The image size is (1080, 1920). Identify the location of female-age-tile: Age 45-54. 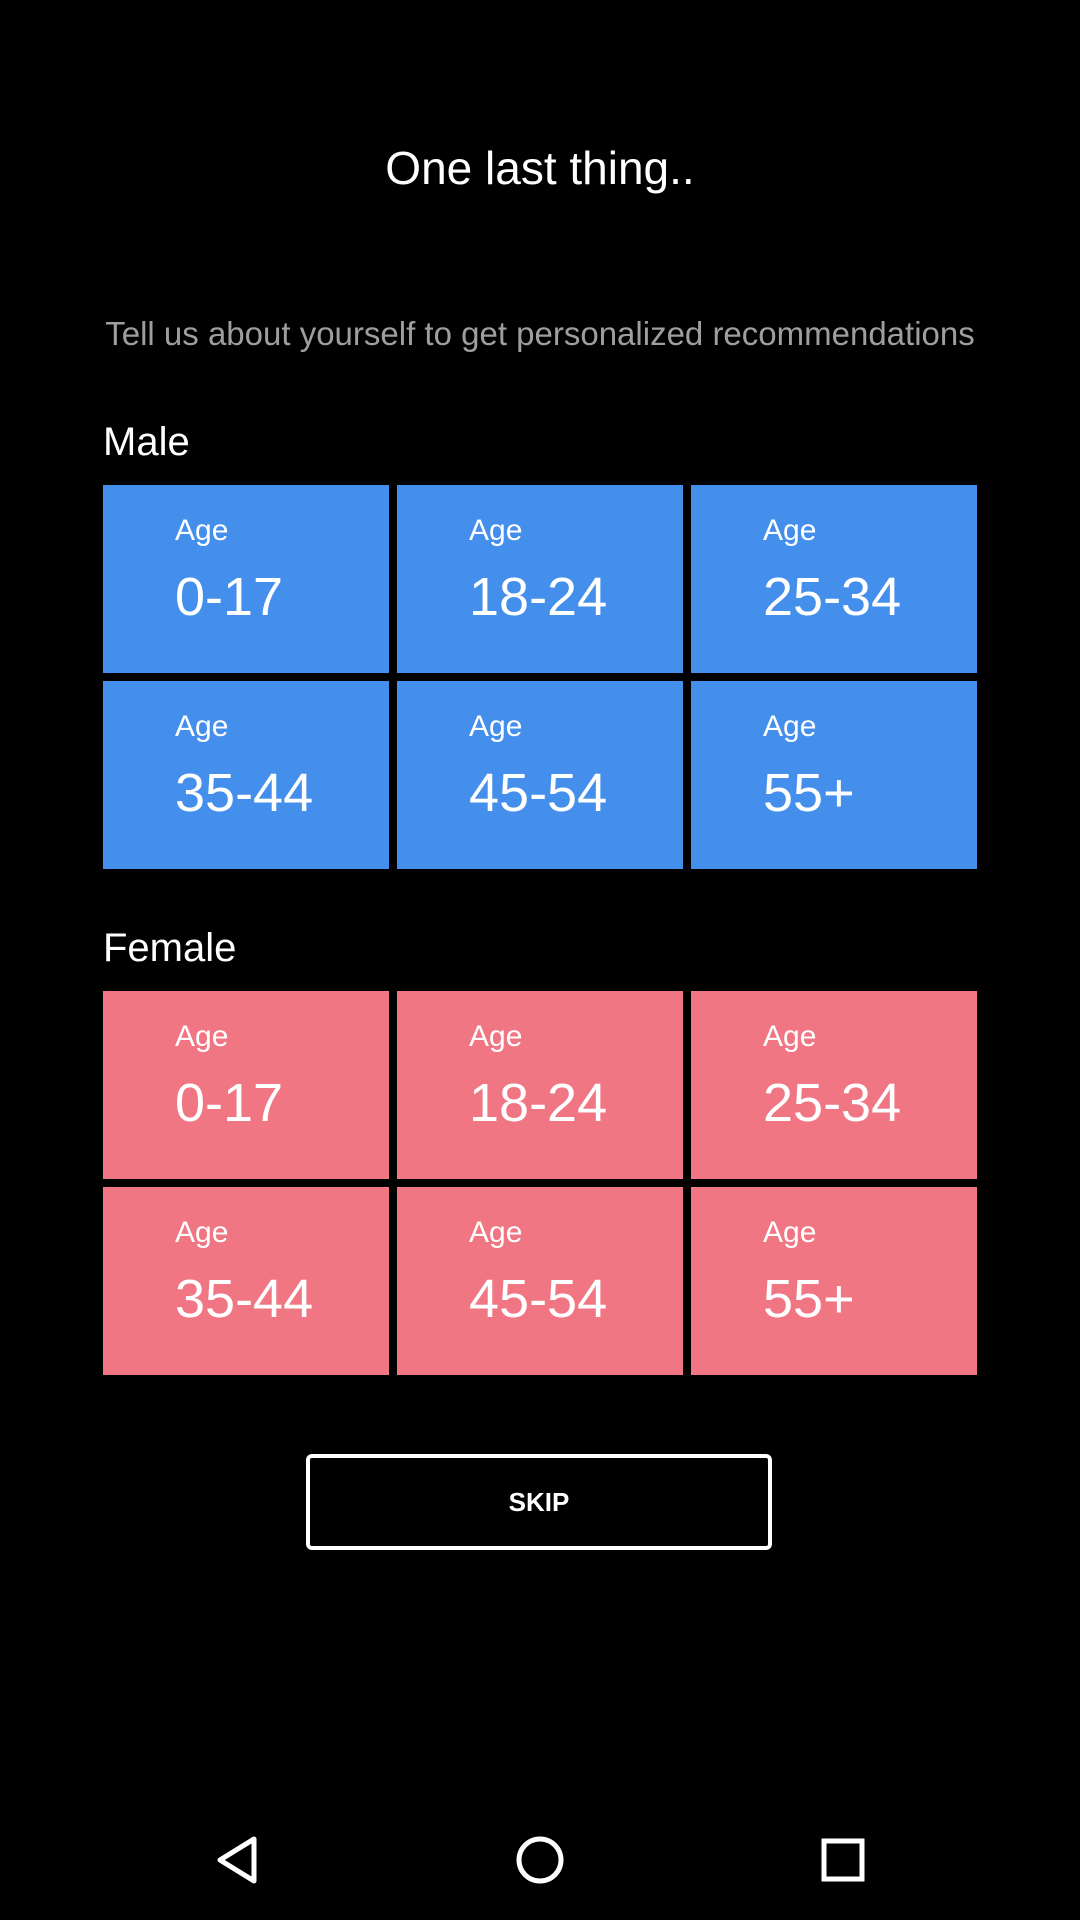
(540, 1281).